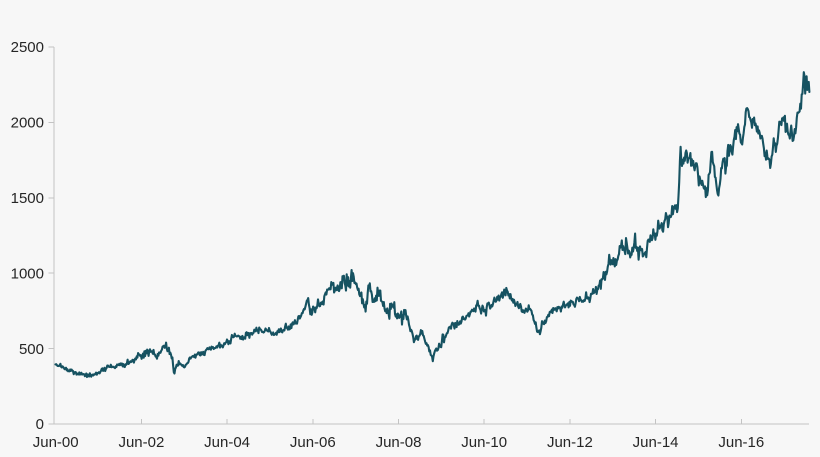 Image resolution: width=820 pixels, height=457 pixels. What do you see at coordinates (141, 442) in the screenshot?
I see `svg-text: Jun-02` at bounding box center [141, 442].